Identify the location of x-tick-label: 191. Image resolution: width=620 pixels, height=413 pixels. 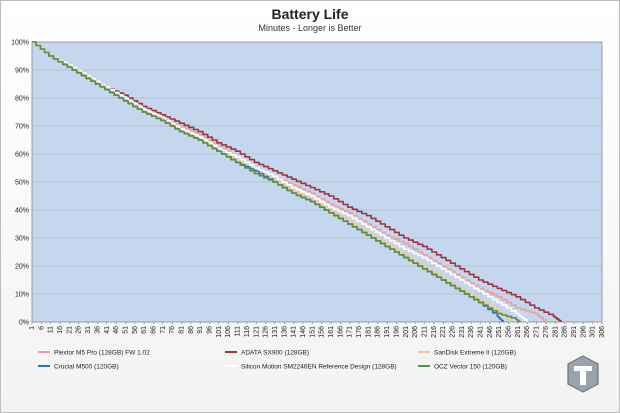
(387, 332).